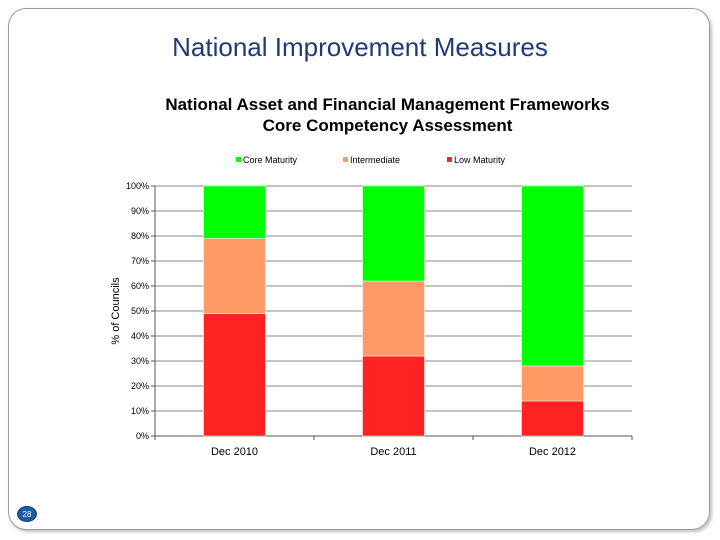 The width and height of the screenshot is (720, 540). I want to click on bar-low-maturity-dec-2011, so click(393, 396).